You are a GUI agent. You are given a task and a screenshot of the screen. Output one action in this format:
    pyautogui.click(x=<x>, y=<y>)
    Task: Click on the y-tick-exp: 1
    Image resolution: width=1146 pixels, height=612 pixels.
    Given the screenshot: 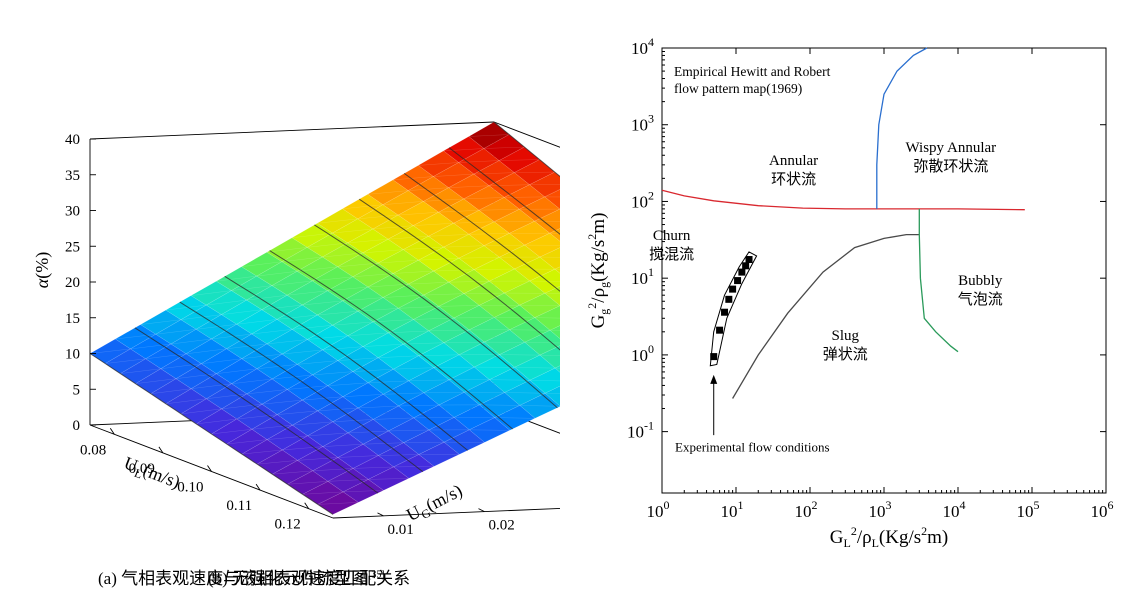 What is the action you would take?
    pyautogui.click(x=651, y=272)
    